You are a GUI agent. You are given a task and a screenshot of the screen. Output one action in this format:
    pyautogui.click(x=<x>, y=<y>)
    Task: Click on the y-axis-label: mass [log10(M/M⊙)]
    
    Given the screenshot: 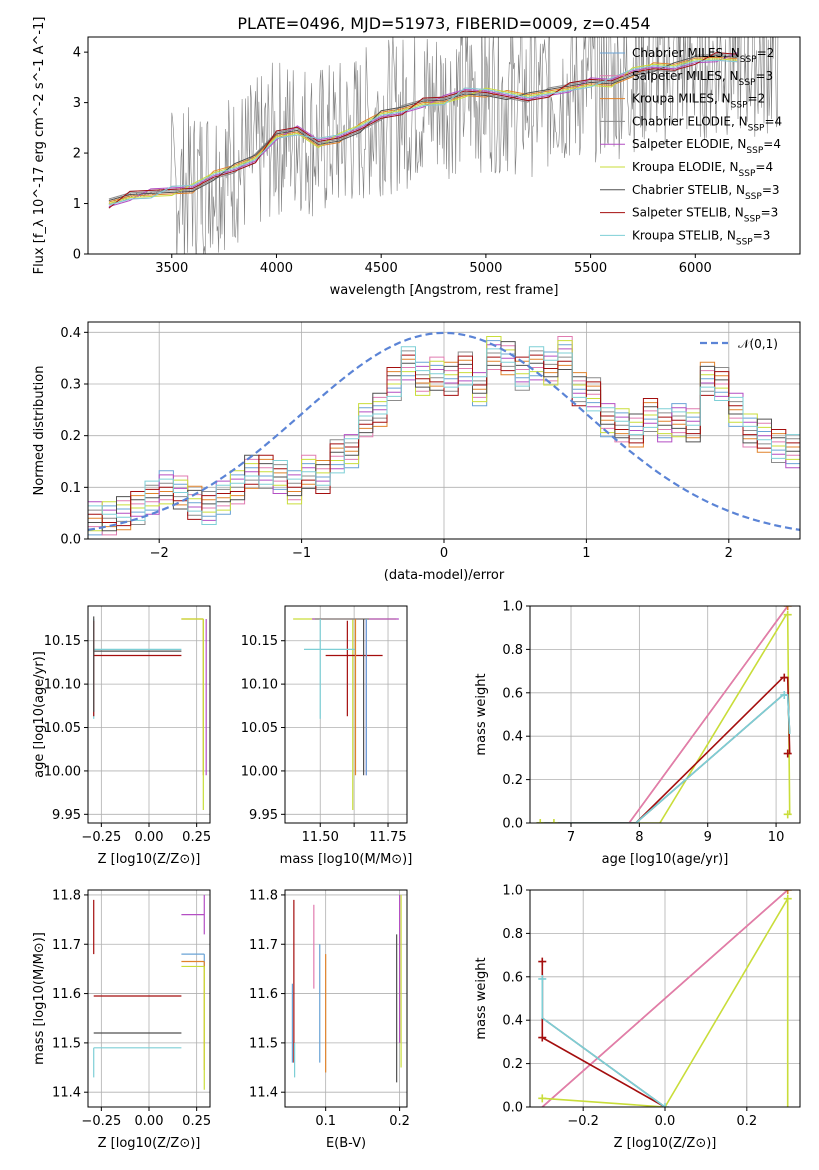 What is the action you would take?
    pyautogui.click(x=39, y=998)
    